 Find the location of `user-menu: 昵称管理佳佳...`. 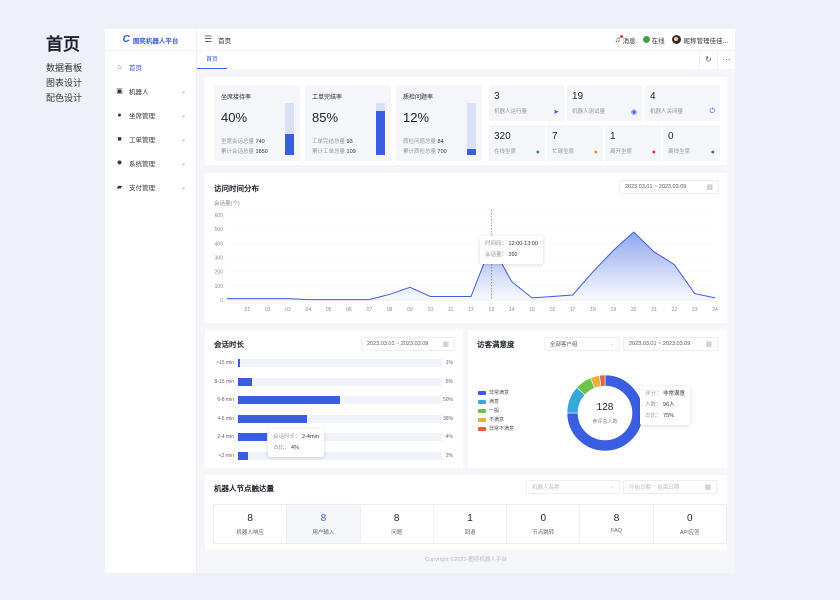

user-menu: 昵称管理佳佳... is located at coordinates (699, 40).